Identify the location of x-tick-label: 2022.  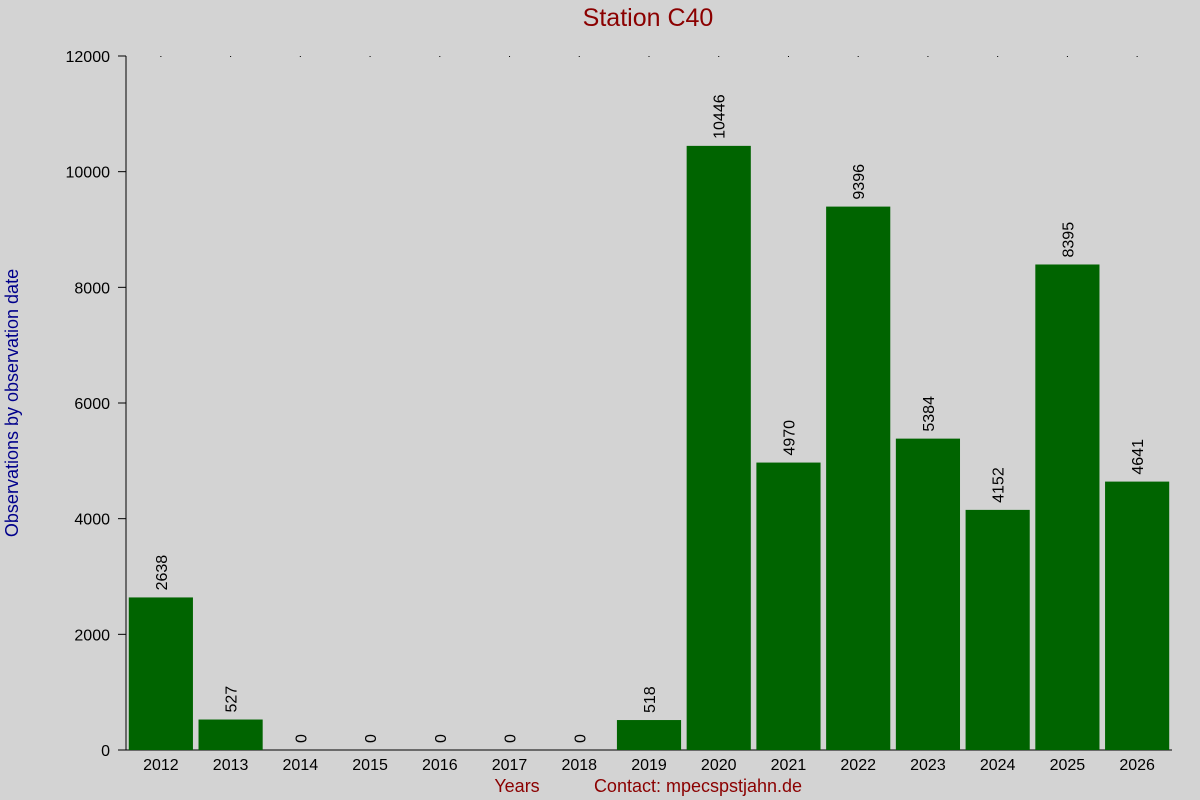
(858, 765).